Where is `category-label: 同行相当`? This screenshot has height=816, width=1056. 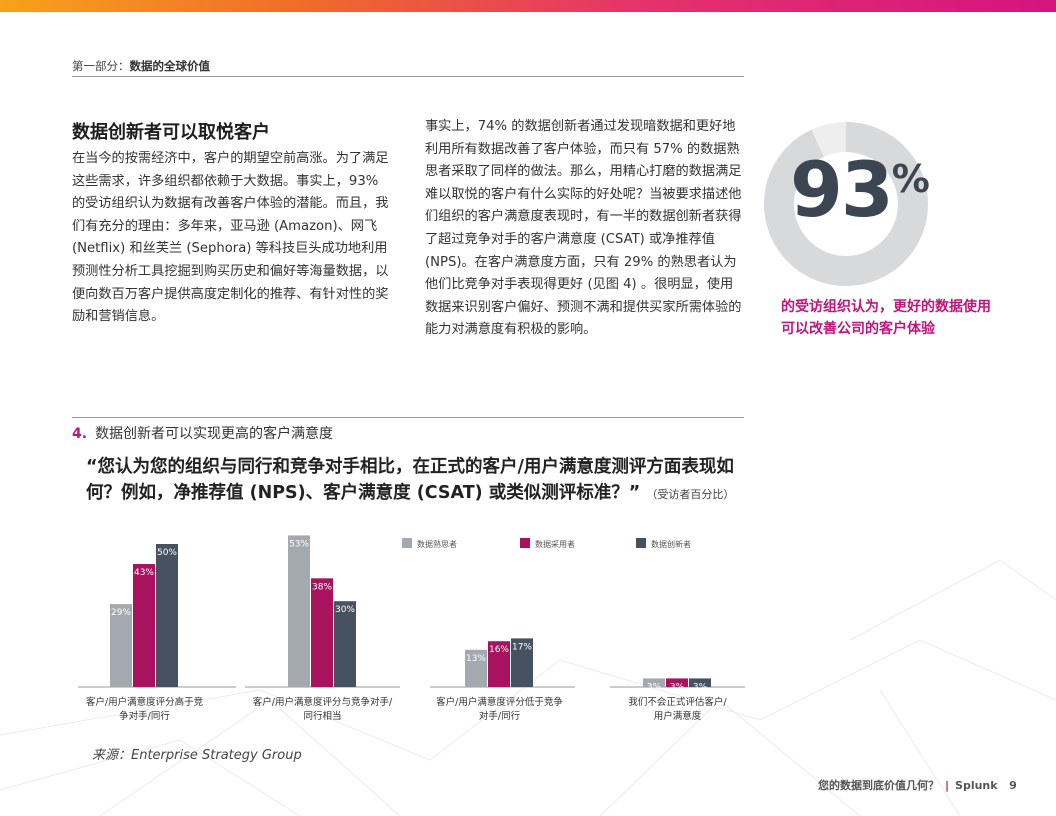 category-label: 同行相当 is located at coordinates (322, 716).